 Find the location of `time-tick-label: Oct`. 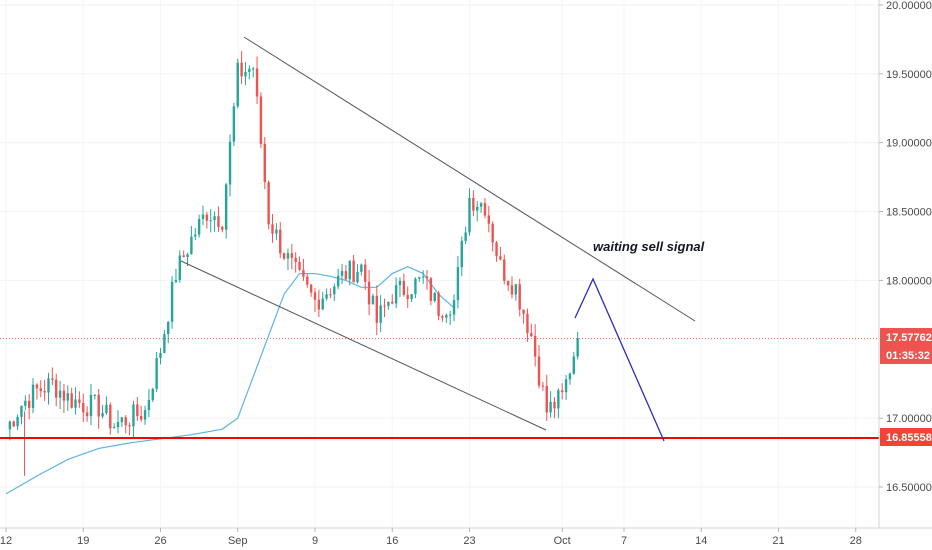

time-tick-label: Oct is located at coordinates (562, 541).